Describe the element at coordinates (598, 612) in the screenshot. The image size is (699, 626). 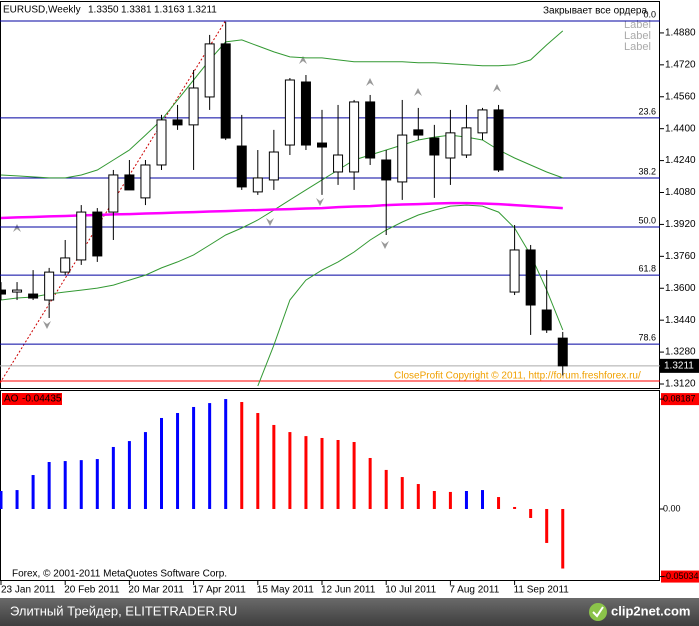
I see `logo-check` at that location.